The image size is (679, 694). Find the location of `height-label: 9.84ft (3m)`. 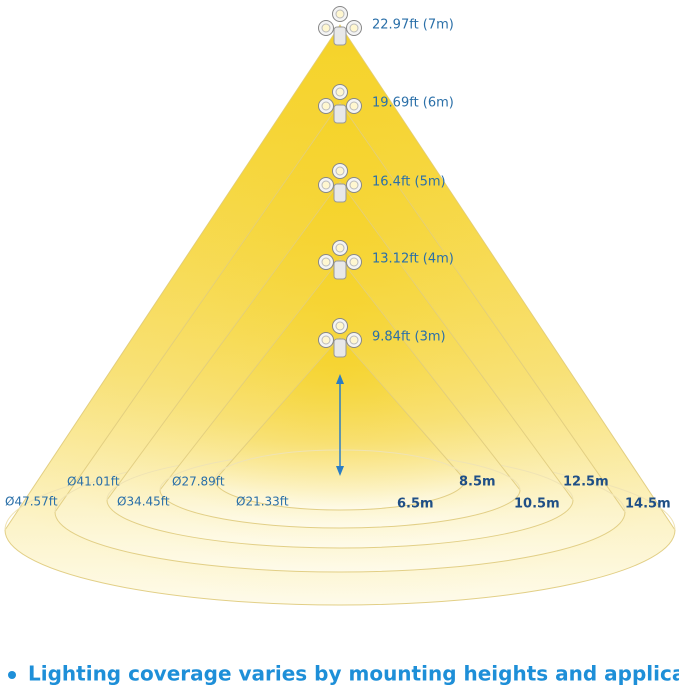

height-label: 9.84ft (3m) is located at coordinates (409, 337).